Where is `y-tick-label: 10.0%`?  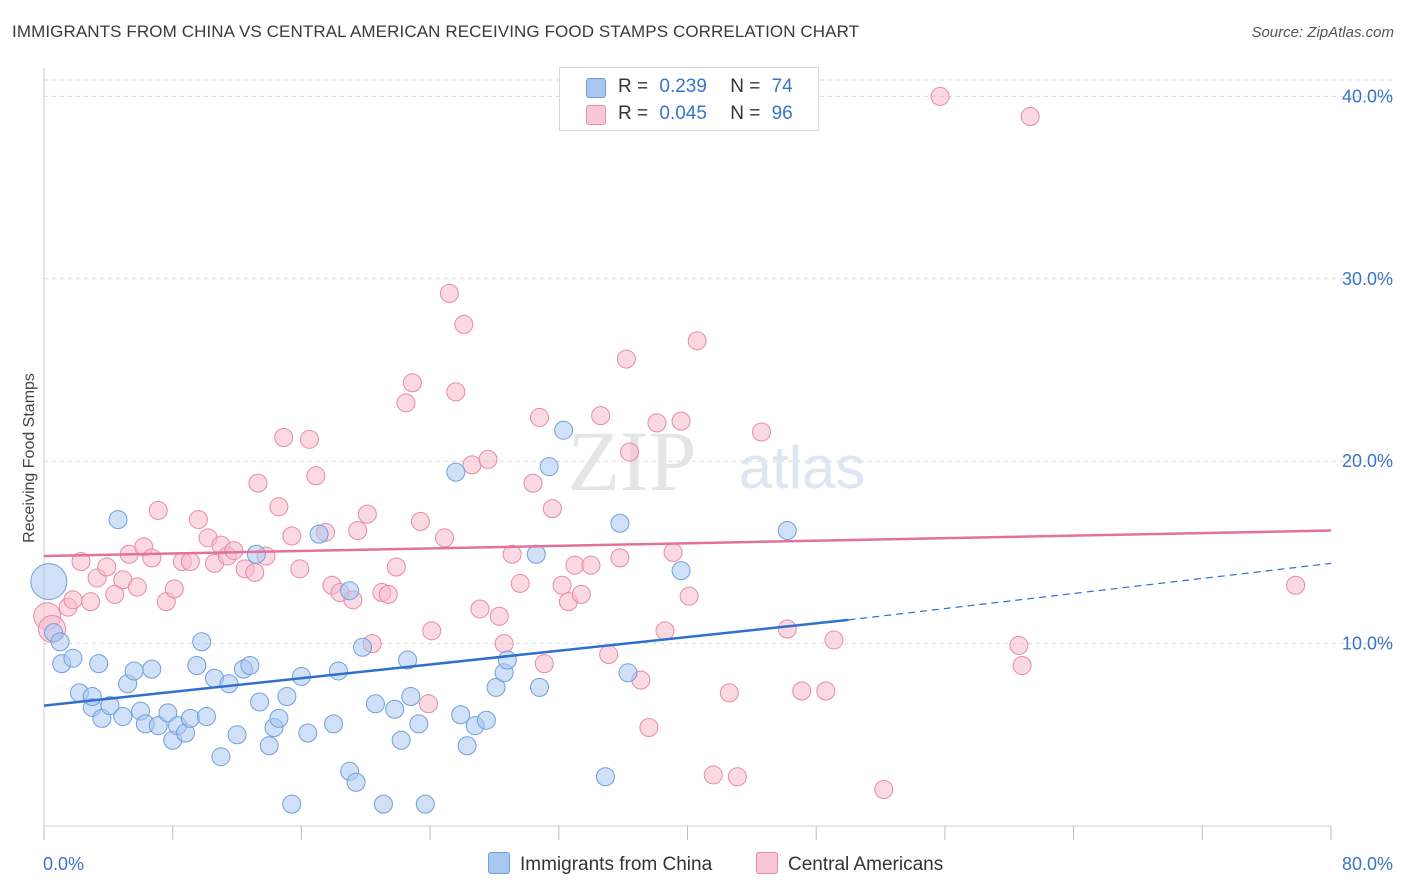
y-tick-label: 10.0% is located at coordinates (1367, 644).